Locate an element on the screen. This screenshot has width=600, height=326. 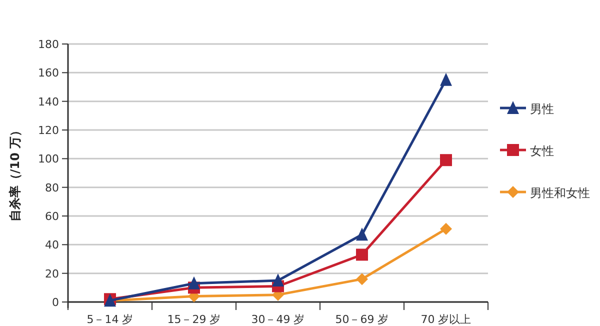
legend-label: 男性 is located at coordinates (542, 109).